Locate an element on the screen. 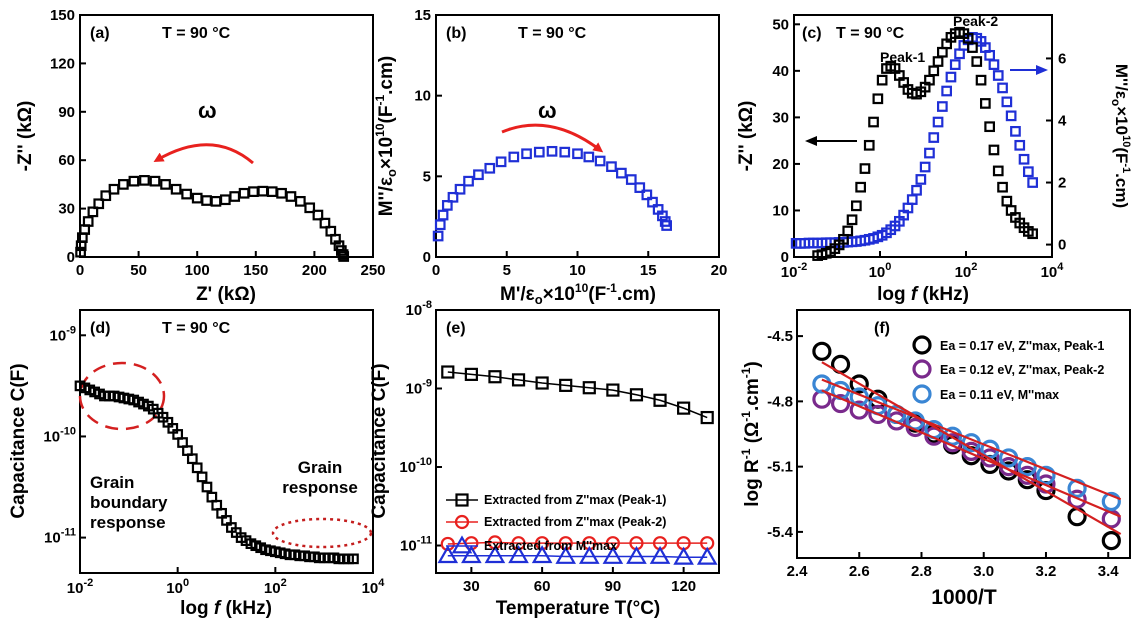 This screenshot has width=1136, height=618. panel-d-point is located at coordinates (197, 468).